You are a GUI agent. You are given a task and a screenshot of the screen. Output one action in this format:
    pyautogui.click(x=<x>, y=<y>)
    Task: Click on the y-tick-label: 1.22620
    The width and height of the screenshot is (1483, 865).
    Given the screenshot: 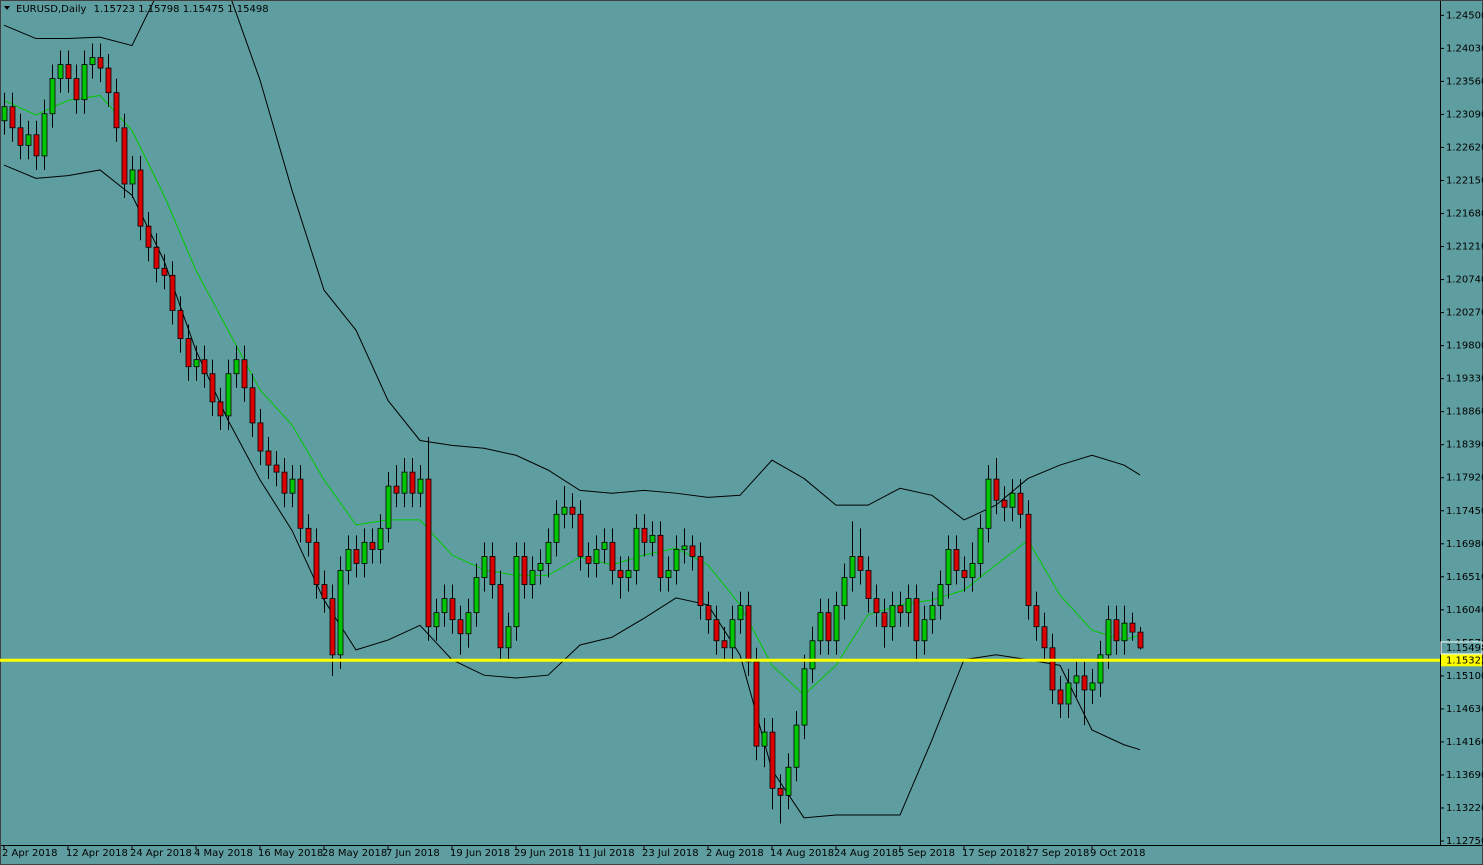 What is the action you would take?
    pyautogui.click(x=1464, y=147)
    